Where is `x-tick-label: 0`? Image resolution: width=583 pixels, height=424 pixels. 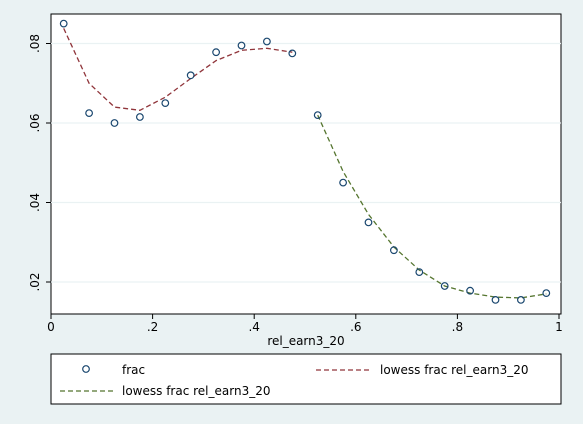
x-tick-label: 0 is located at coordinates (51, 327).